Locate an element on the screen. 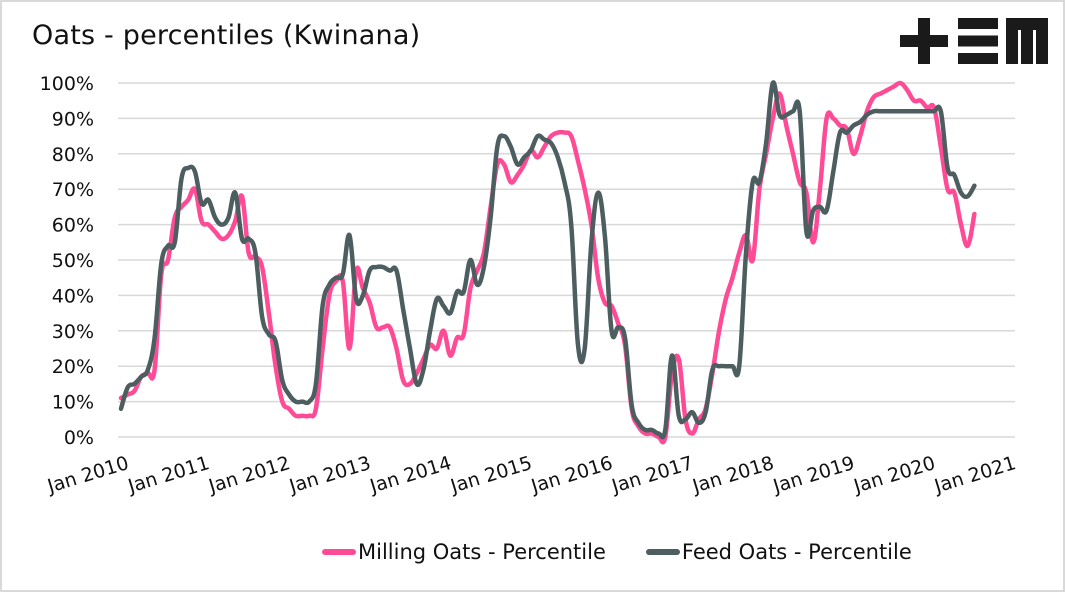  x-tick-label: Jan 2013 is located at coordinates (329, 475).